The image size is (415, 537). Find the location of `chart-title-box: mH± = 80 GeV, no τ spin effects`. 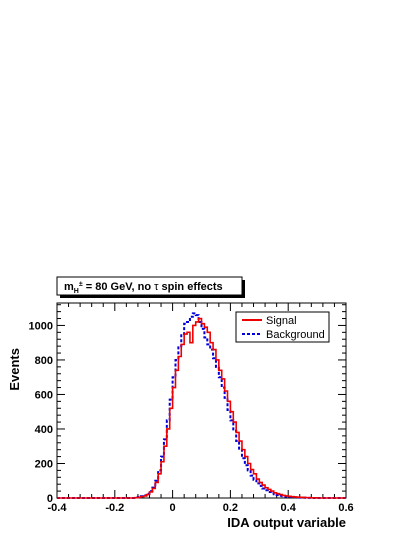

chart-title-box: mH± = 80 GeV, no τ spin effects is located at coordinates (150, 287).